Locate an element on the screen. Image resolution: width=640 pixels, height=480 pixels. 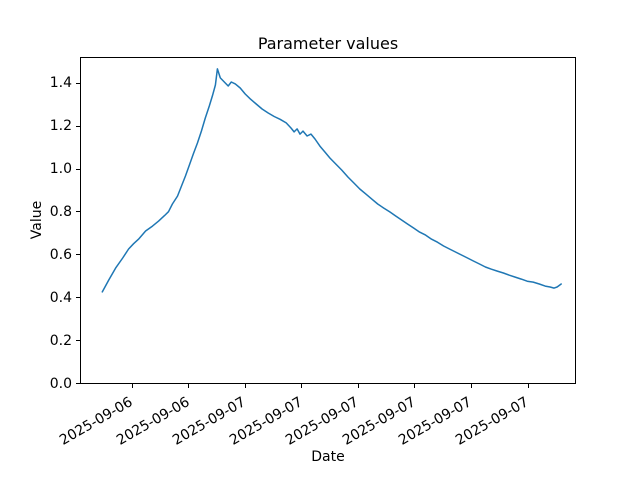
y-tick-label: 1.2 is located at coordinates (60, 126).